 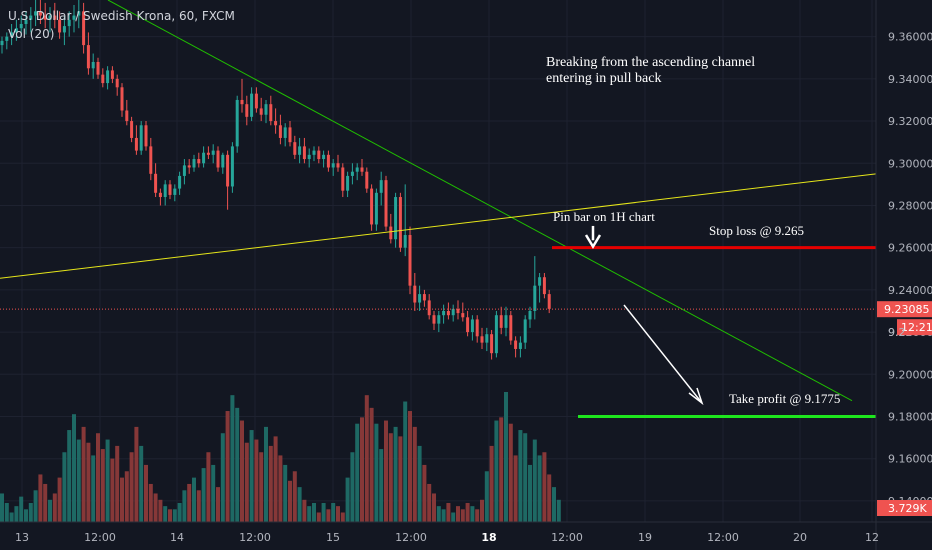 I want to click on symbol-title: U.S. Dollar / Swedish Krona, 60, FXCM, so click(x=121, y=16).